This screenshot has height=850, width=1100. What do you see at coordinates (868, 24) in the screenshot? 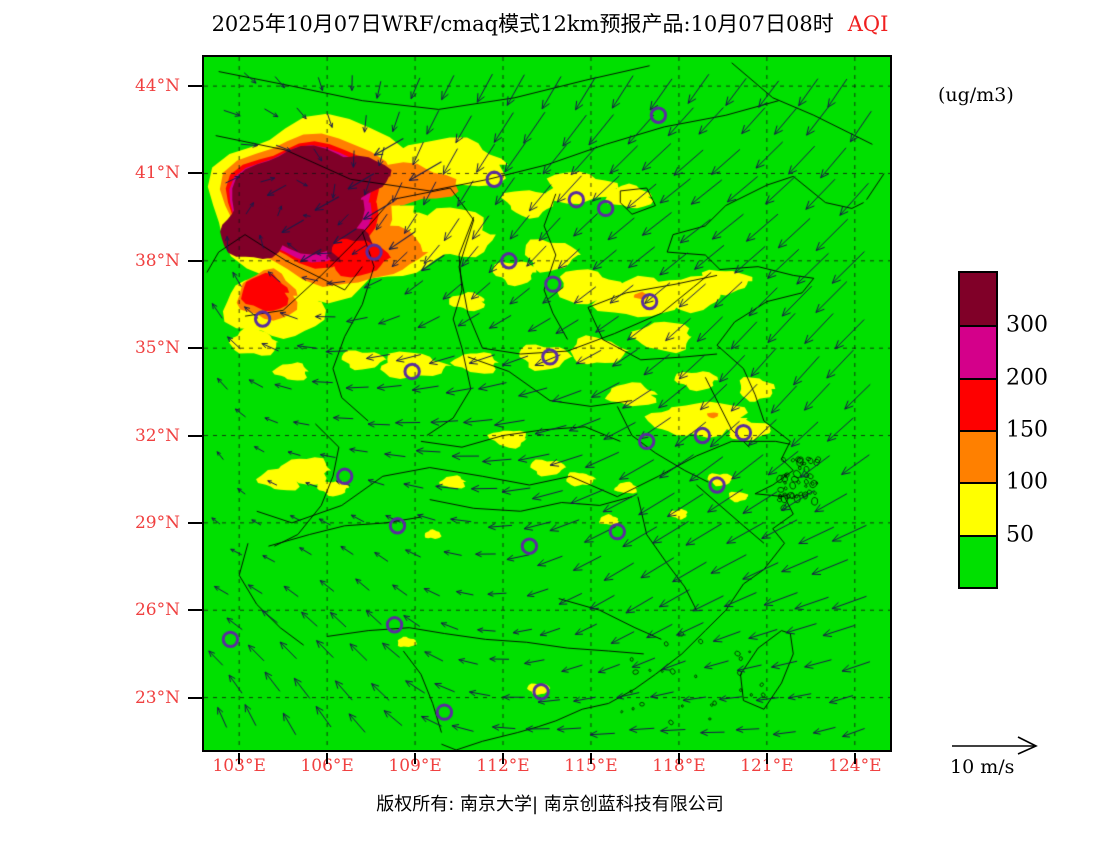
I see `title-variable-label: AQI` at bounding box center [868, 24].